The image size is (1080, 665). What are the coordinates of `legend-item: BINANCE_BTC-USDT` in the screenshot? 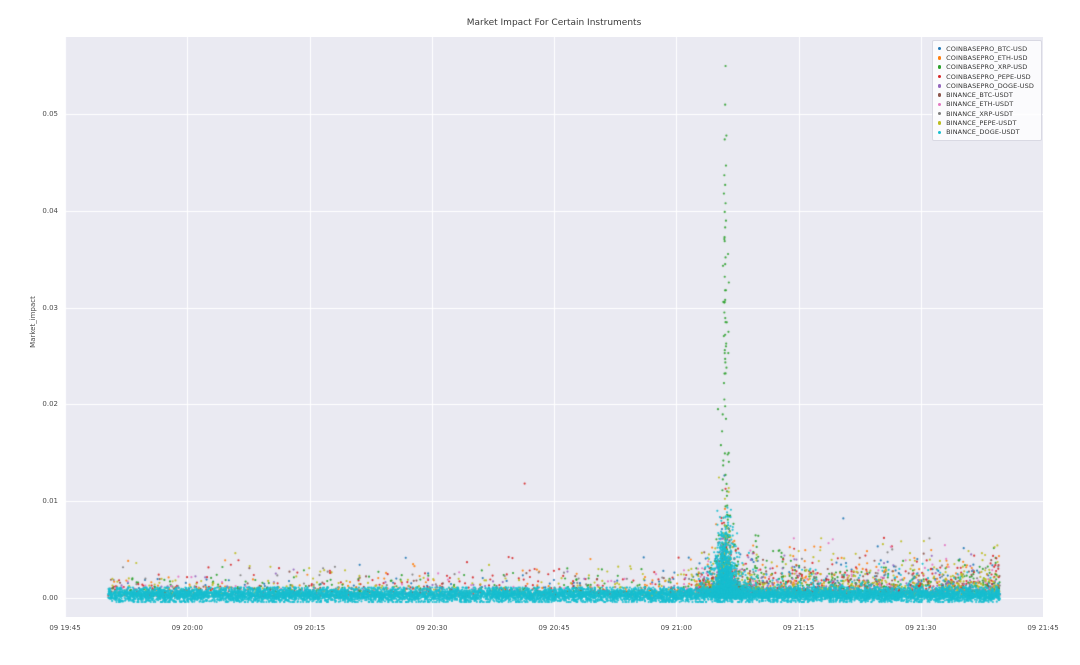 It's located at (985, 95).